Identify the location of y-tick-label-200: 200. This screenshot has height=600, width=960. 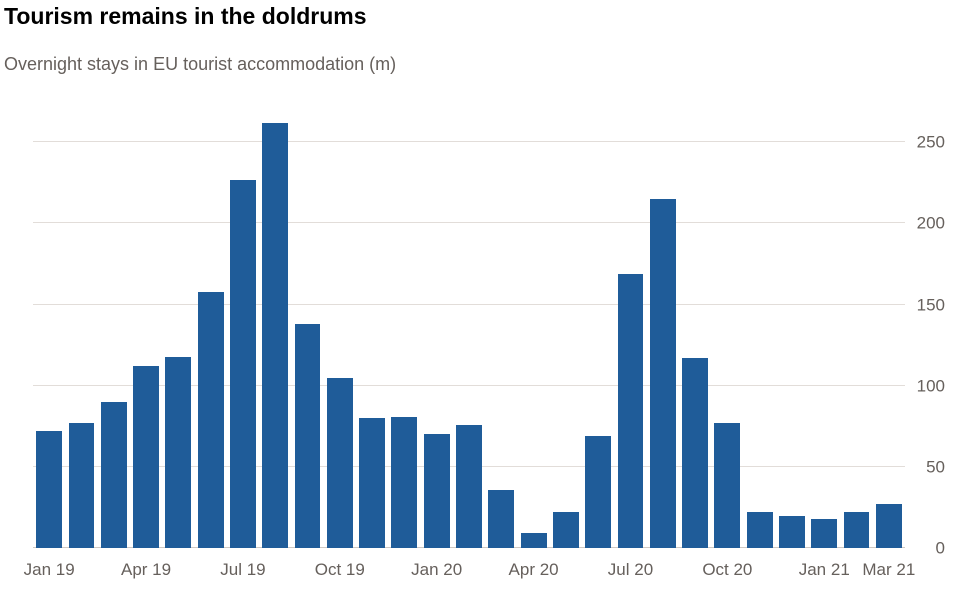
(930, 223).